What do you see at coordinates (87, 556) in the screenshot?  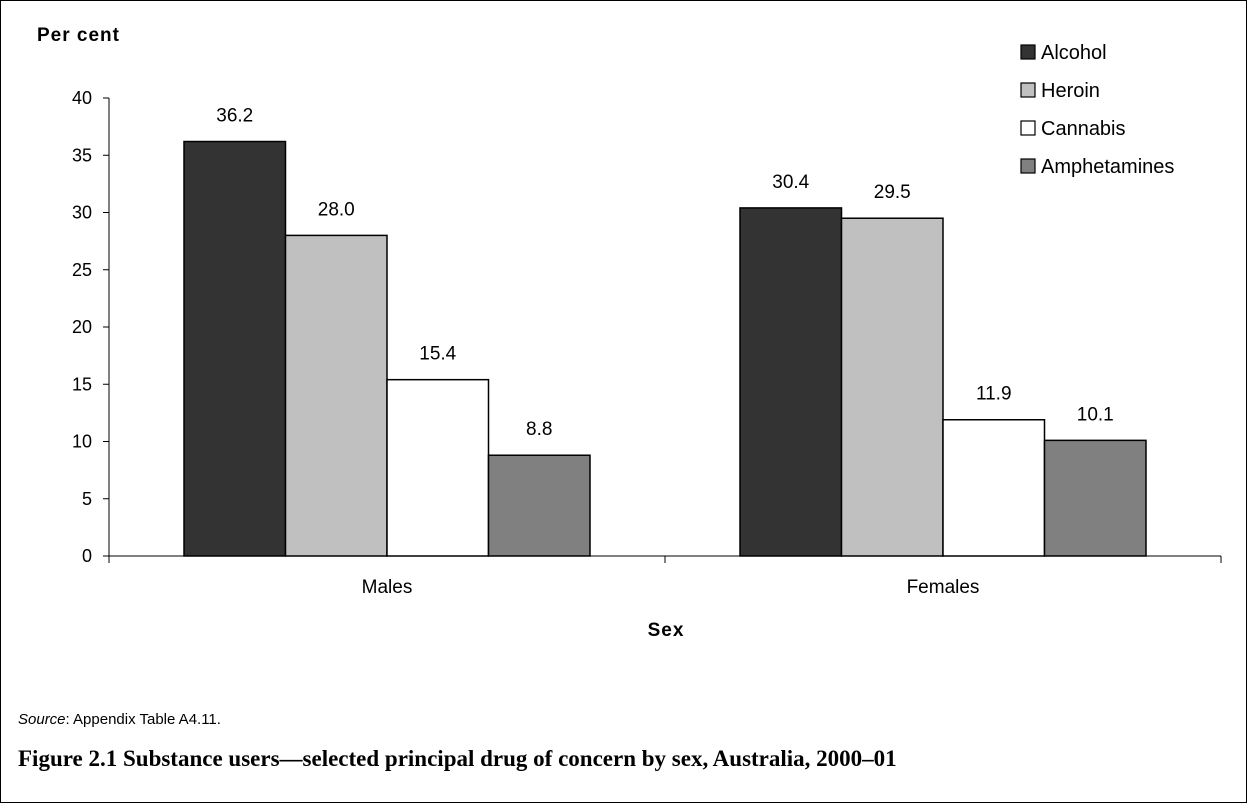 I see `y-tick-label: 0` at bounding box center [87, 556].